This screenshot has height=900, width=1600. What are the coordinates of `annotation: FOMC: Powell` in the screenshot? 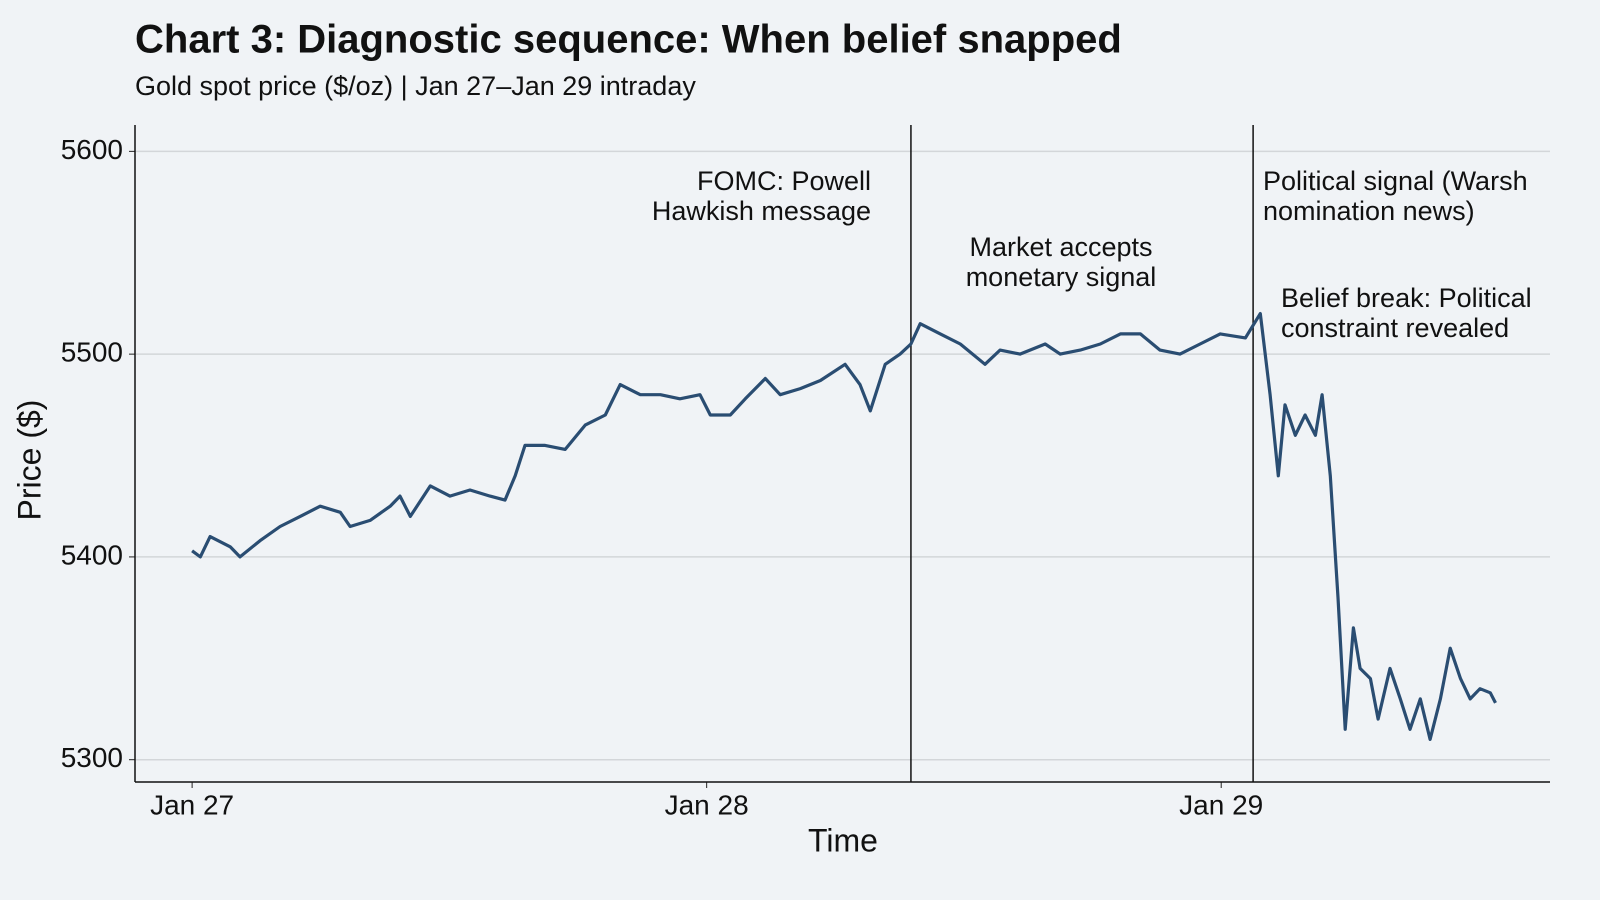 It's located at (784, 181).